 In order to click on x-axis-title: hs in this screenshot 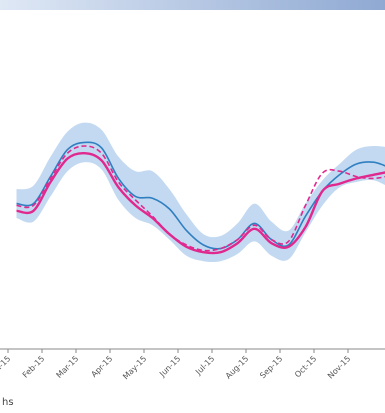, I will do `click(8, 402)`.